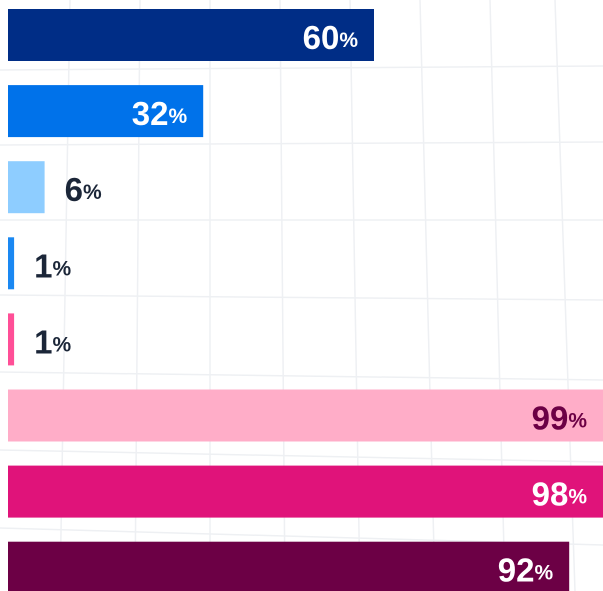  I want to click on value-label: 60%, so click(331, 37).